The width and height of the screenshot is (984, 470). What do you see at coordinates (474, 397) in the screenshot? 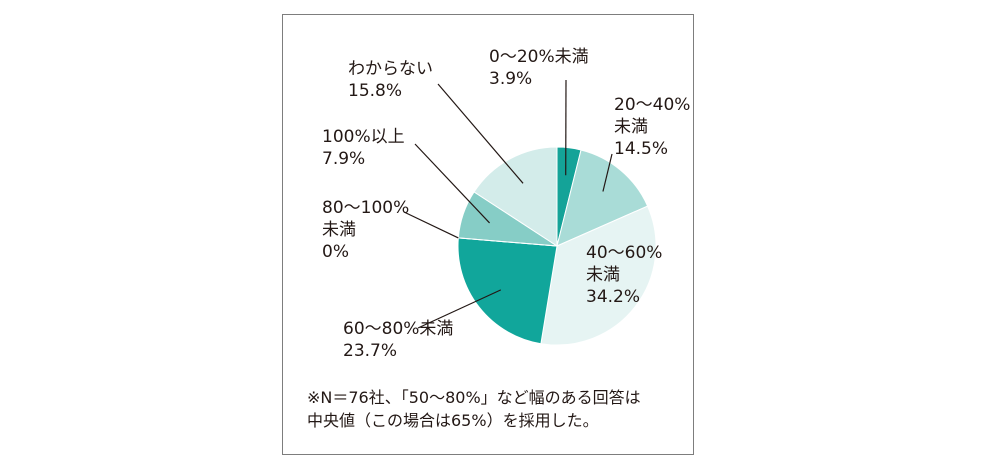
I see `footnote-line-1: ※N＝76社、「50～80%」など幅のある回答は` at bounding box center [474, 397].